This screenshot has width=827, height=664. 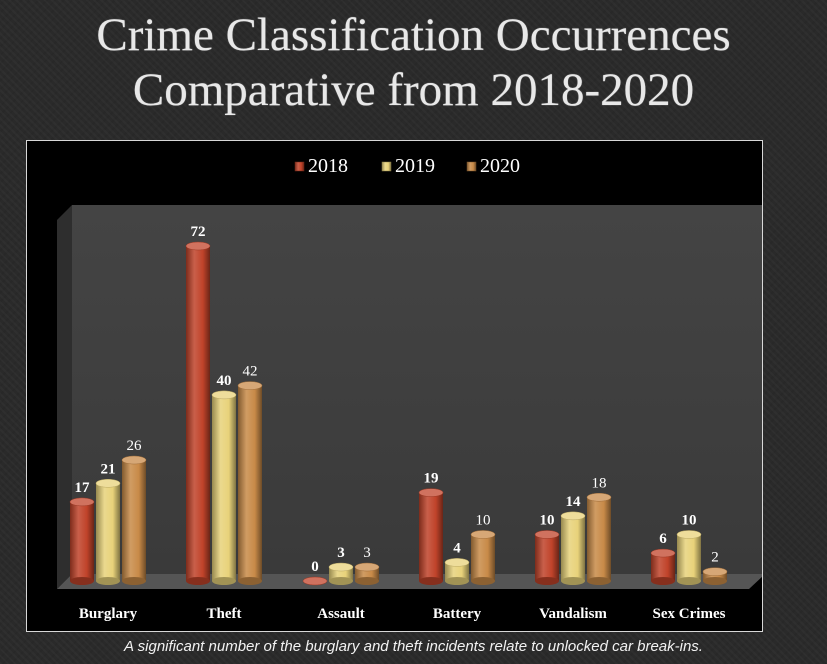 What do you see at coordinates (224, 614) in the screenshot?
I see `category-label-theft: Theft` at bounding box center [224, 614].